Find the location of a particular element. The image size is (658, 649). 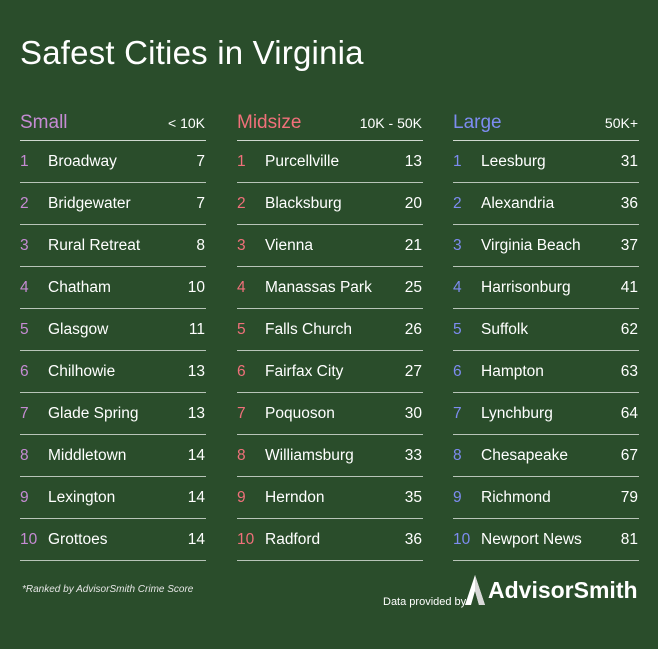

city-name: Radford is located at coordinates (293, 539).